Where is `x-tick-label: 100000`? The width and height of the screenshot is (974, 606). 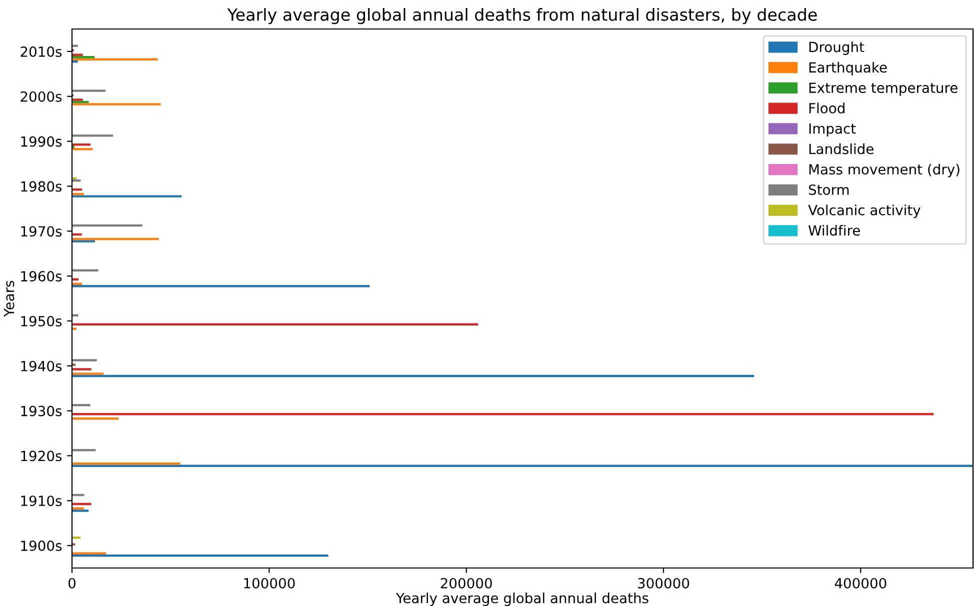
x-tick-label: 100000 is located at coordinates (269, 583).